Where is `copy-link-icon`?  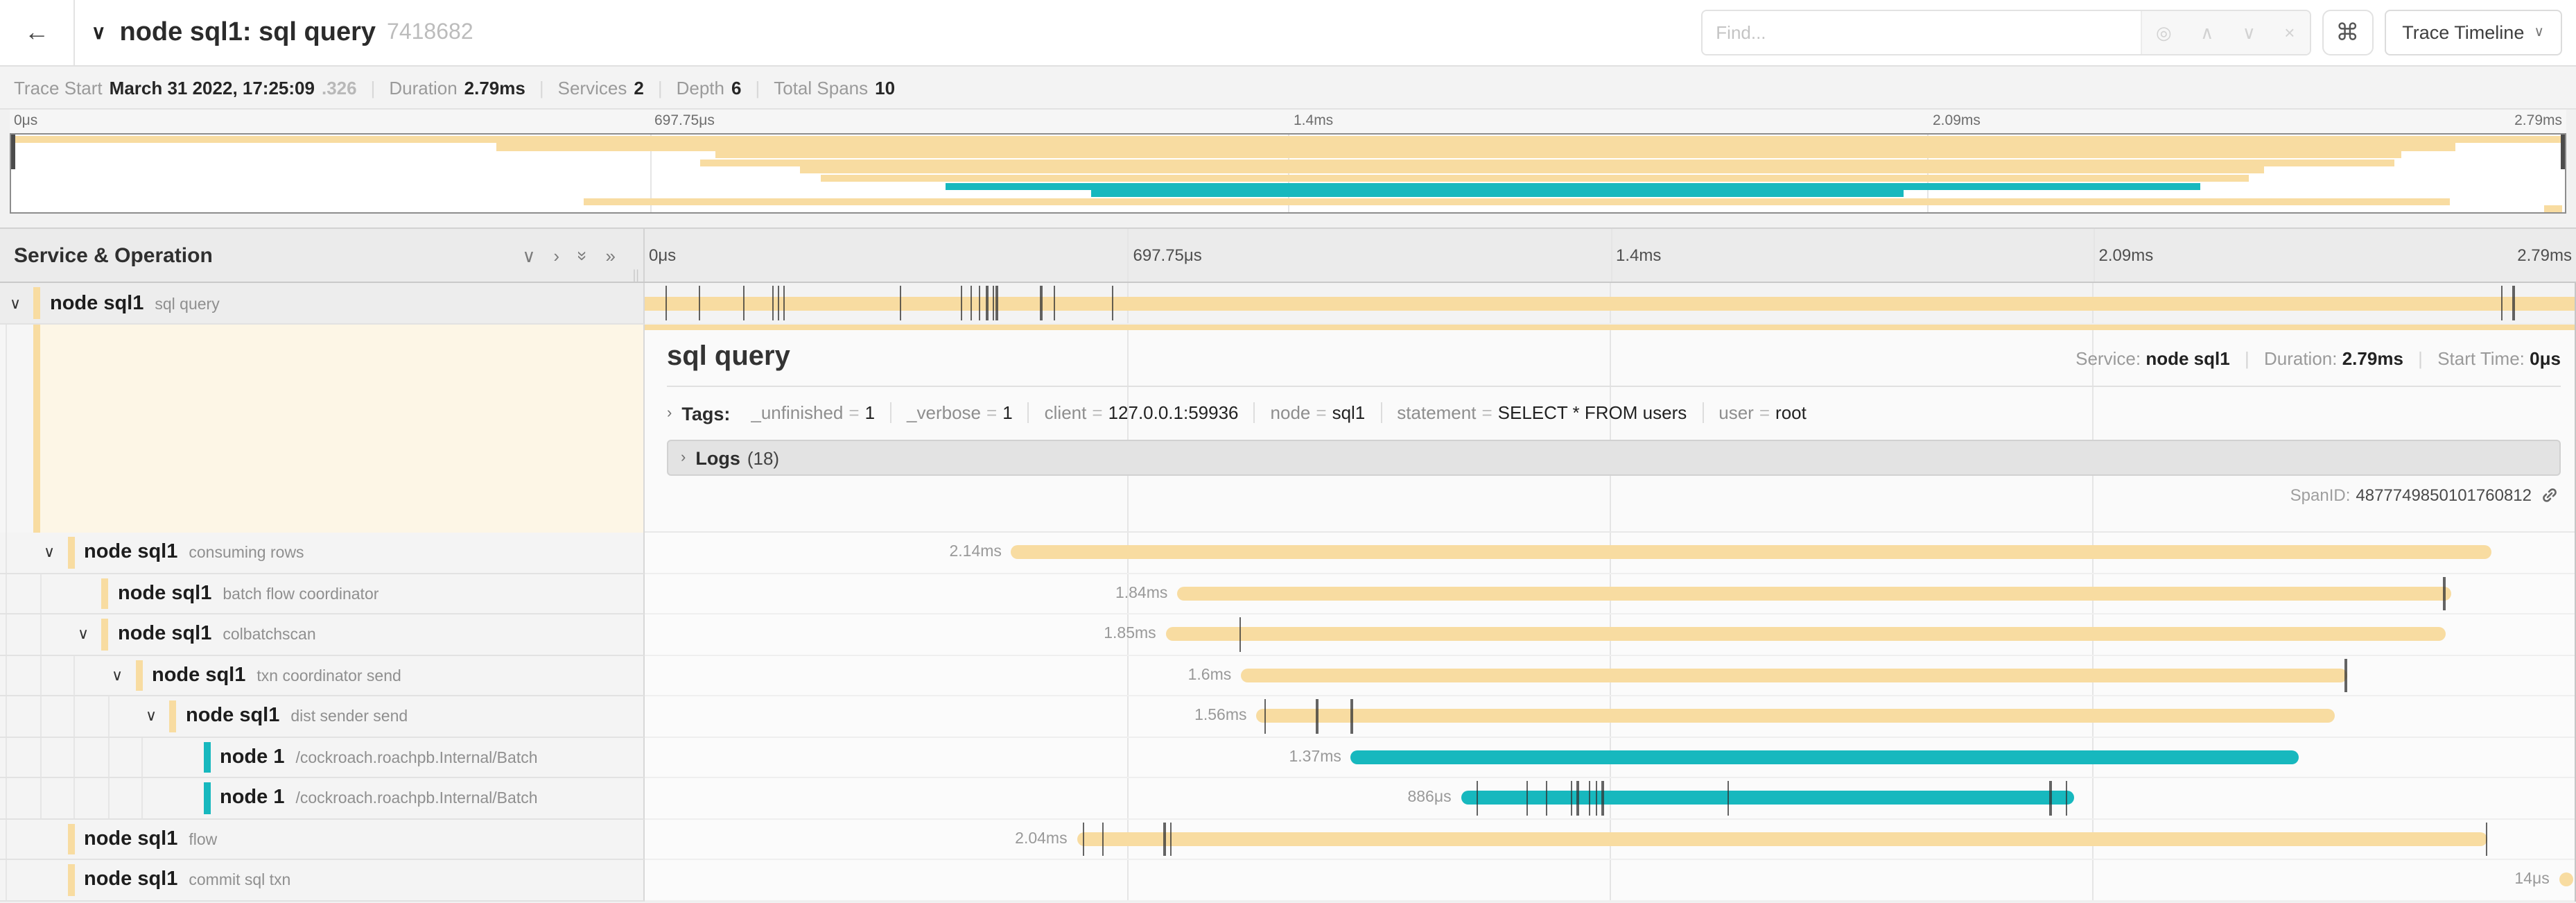 copy-link-icon is located at coordinates (2549, 495).